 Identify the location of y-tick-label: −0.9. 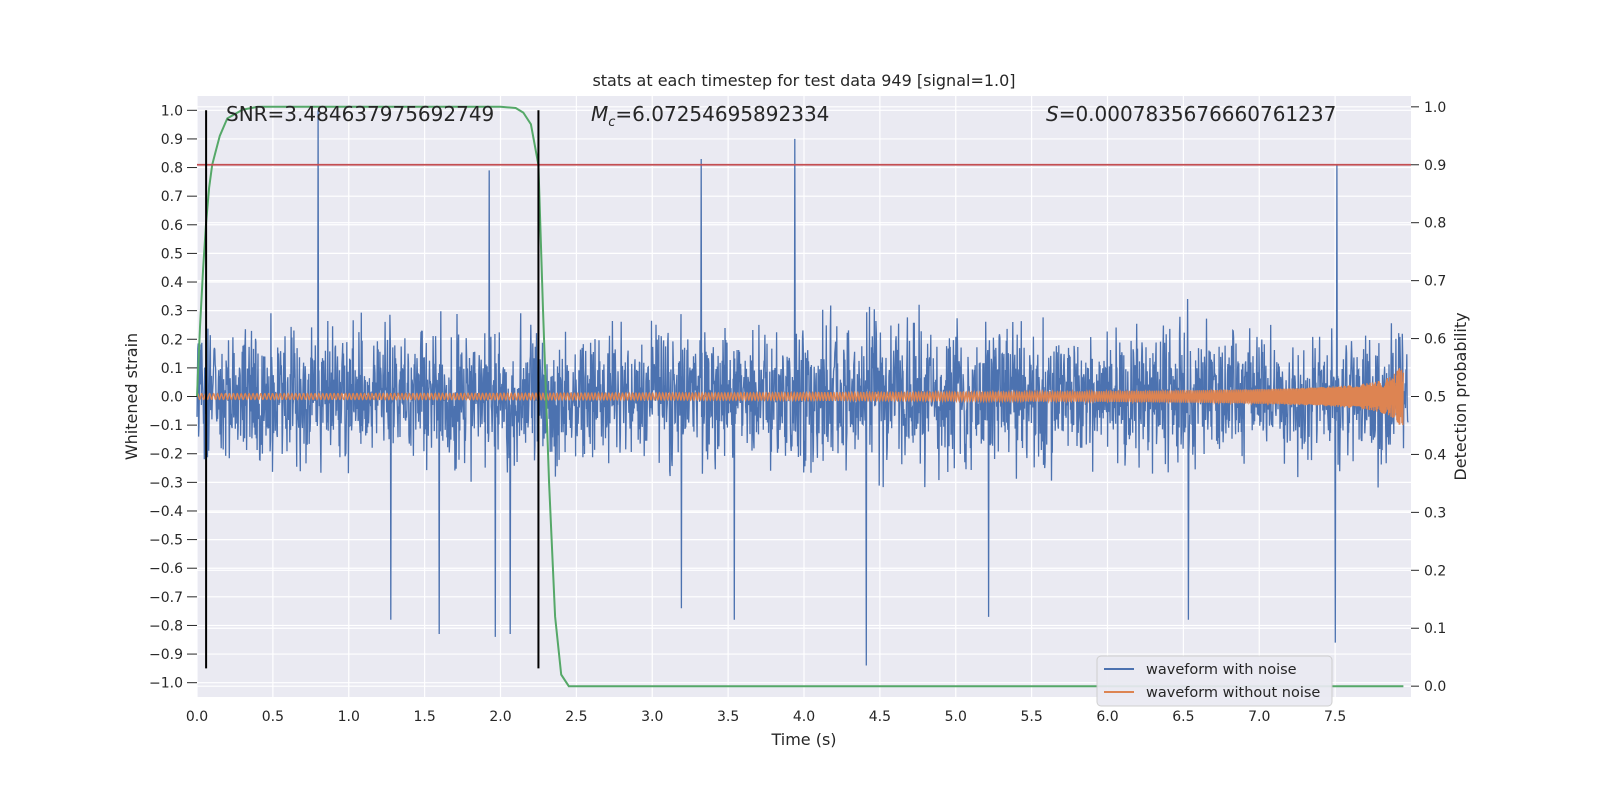
(166, 655).